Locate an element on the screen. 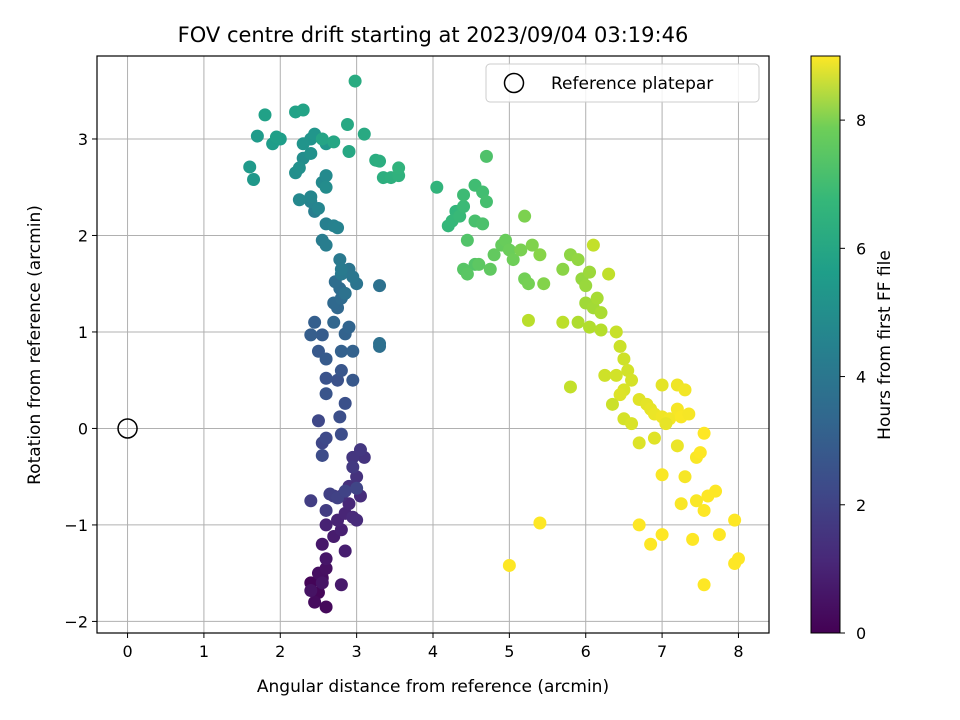 The width and height of the screenshot is (960, 720). colorbar-label: Hours from first FF file is located at coordinates (885, 345).